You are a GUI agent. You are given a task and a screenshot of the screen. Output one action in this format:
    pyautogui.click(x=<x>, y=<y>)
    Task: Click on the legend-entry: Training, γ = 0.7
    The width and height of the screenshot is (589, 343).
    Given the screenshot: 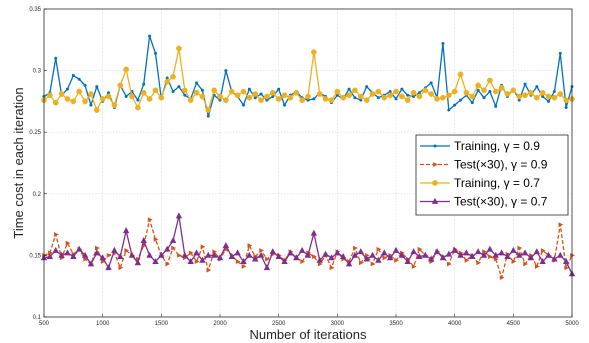 What is the action you would take?
    pyautogui.click(x=497, y=183)
    